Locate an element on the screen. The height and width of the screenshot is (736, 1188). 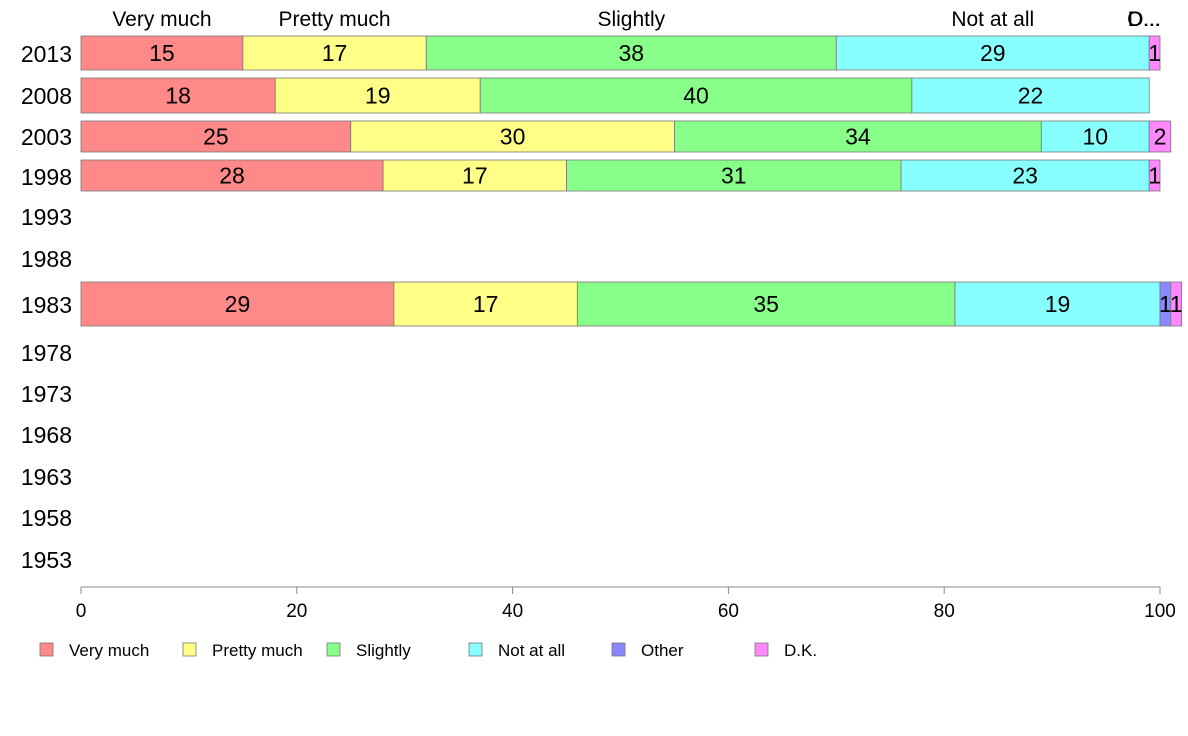
bar-2008-prettymuch is located at coordinates (377, 95).